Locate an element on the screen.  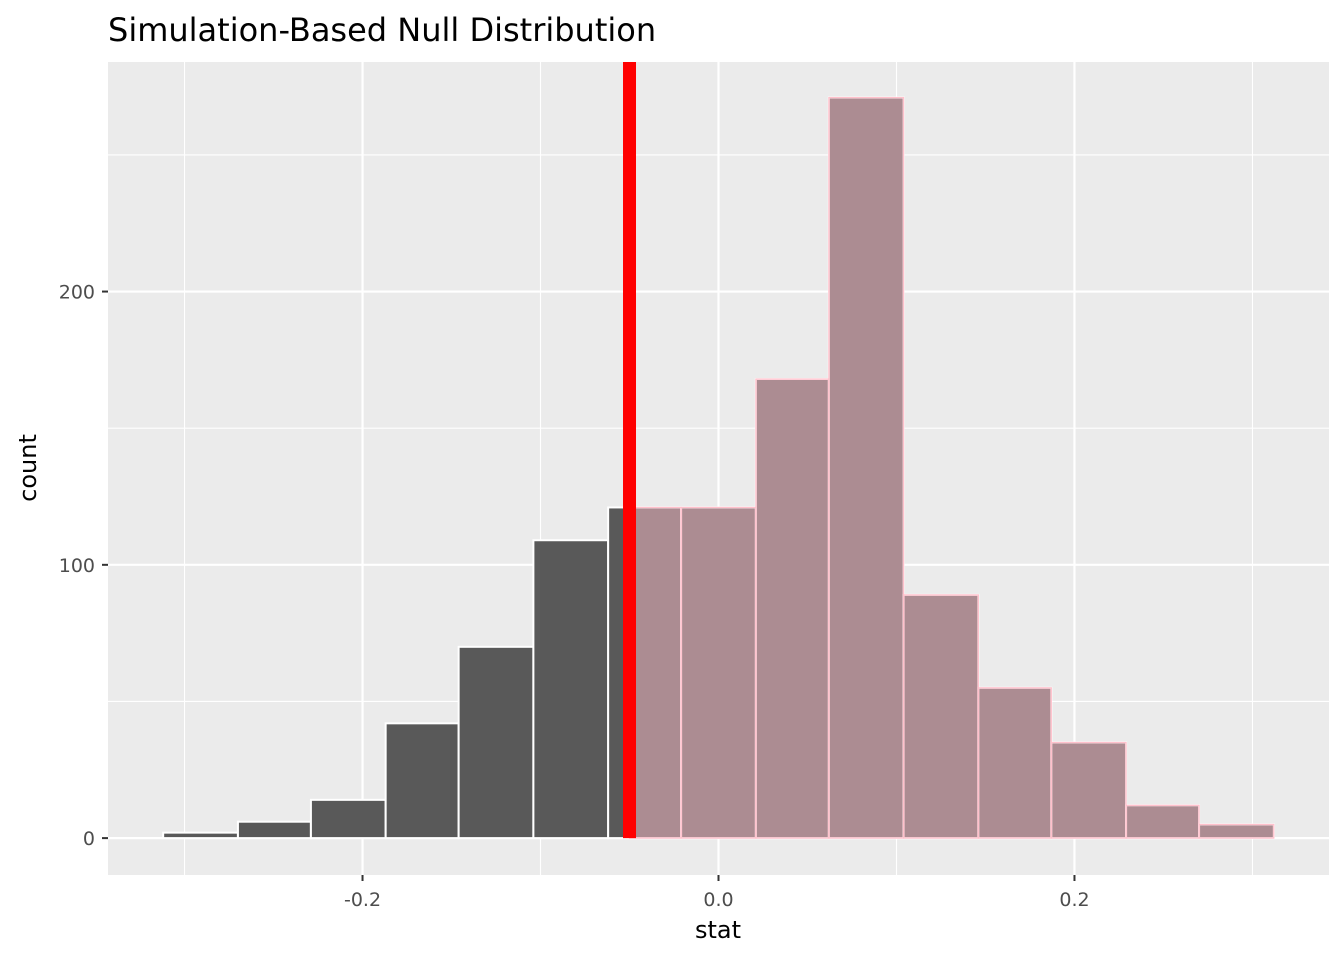
y-tick-label: 200 is located at coordinates (77, 293).